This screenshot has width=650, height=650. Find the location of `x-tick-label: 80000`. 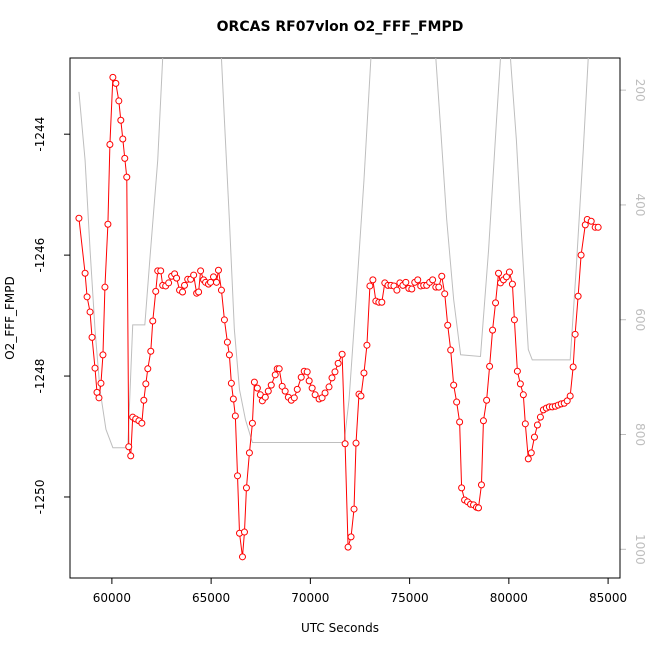

x-tick-label: 80000 is located at coordinates (509, 598).